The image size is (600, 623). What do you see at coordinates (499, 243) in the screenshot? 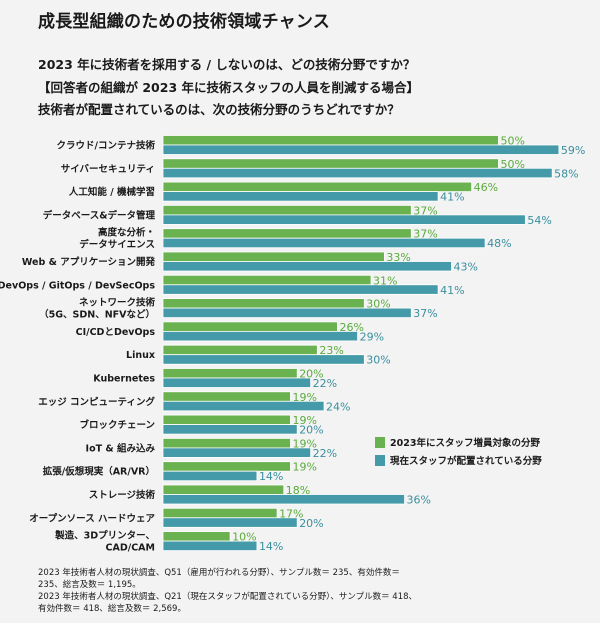
I see `value-label-current: 48%` at bounding box center [499, 243].